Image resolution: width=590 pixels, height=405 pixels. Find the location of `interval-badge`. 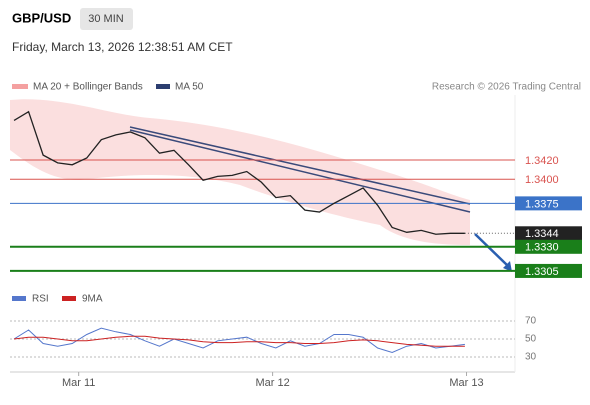

interval-badge is located at coordinates (106, 19).